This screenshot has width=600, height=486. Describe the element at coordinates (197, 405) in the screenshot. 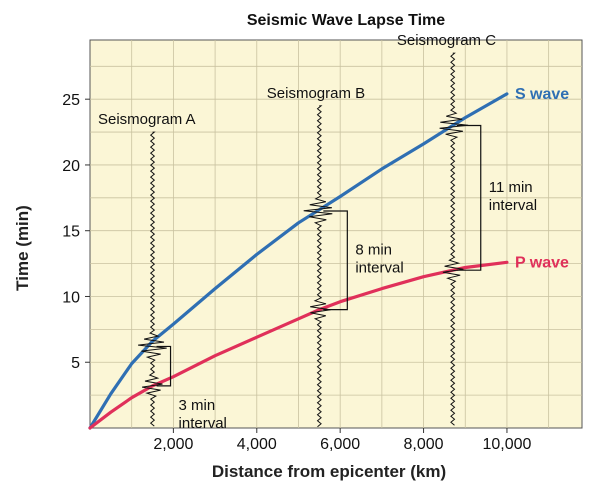

I see `interval-label: 3 min` at that location.